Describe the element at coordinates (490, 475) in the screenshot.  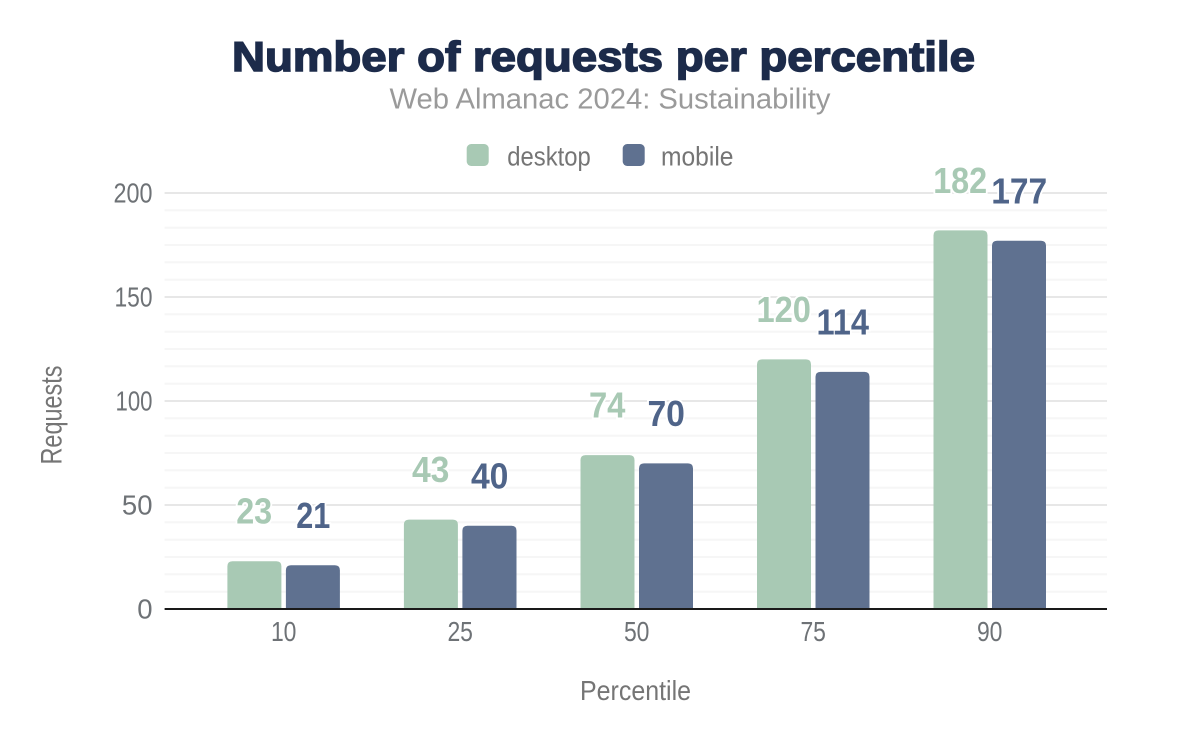
I see `svg-text: 40` at that location.